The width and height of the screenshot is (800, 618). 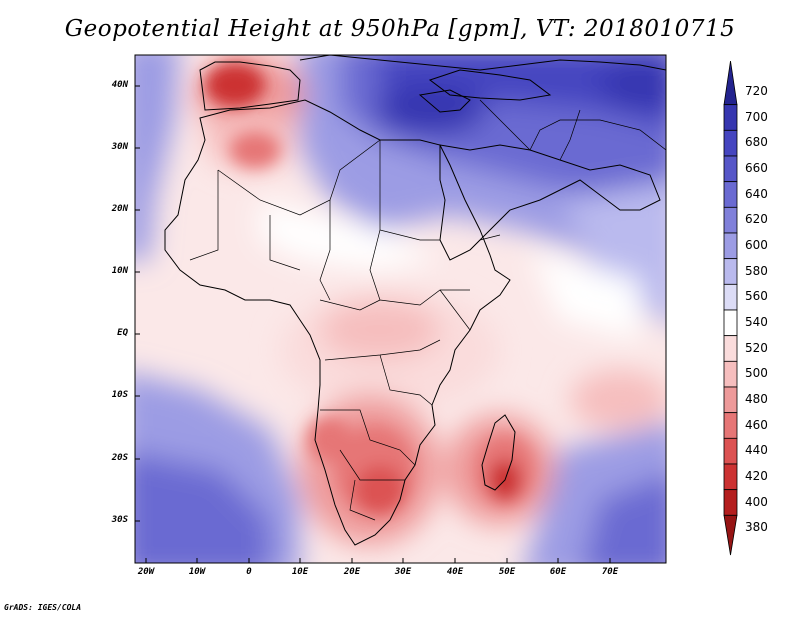 What do you see at coordinates (197, 572) in the screenshot?
I see `lon-label-10w: 10W` at bounding box center [197, 572].